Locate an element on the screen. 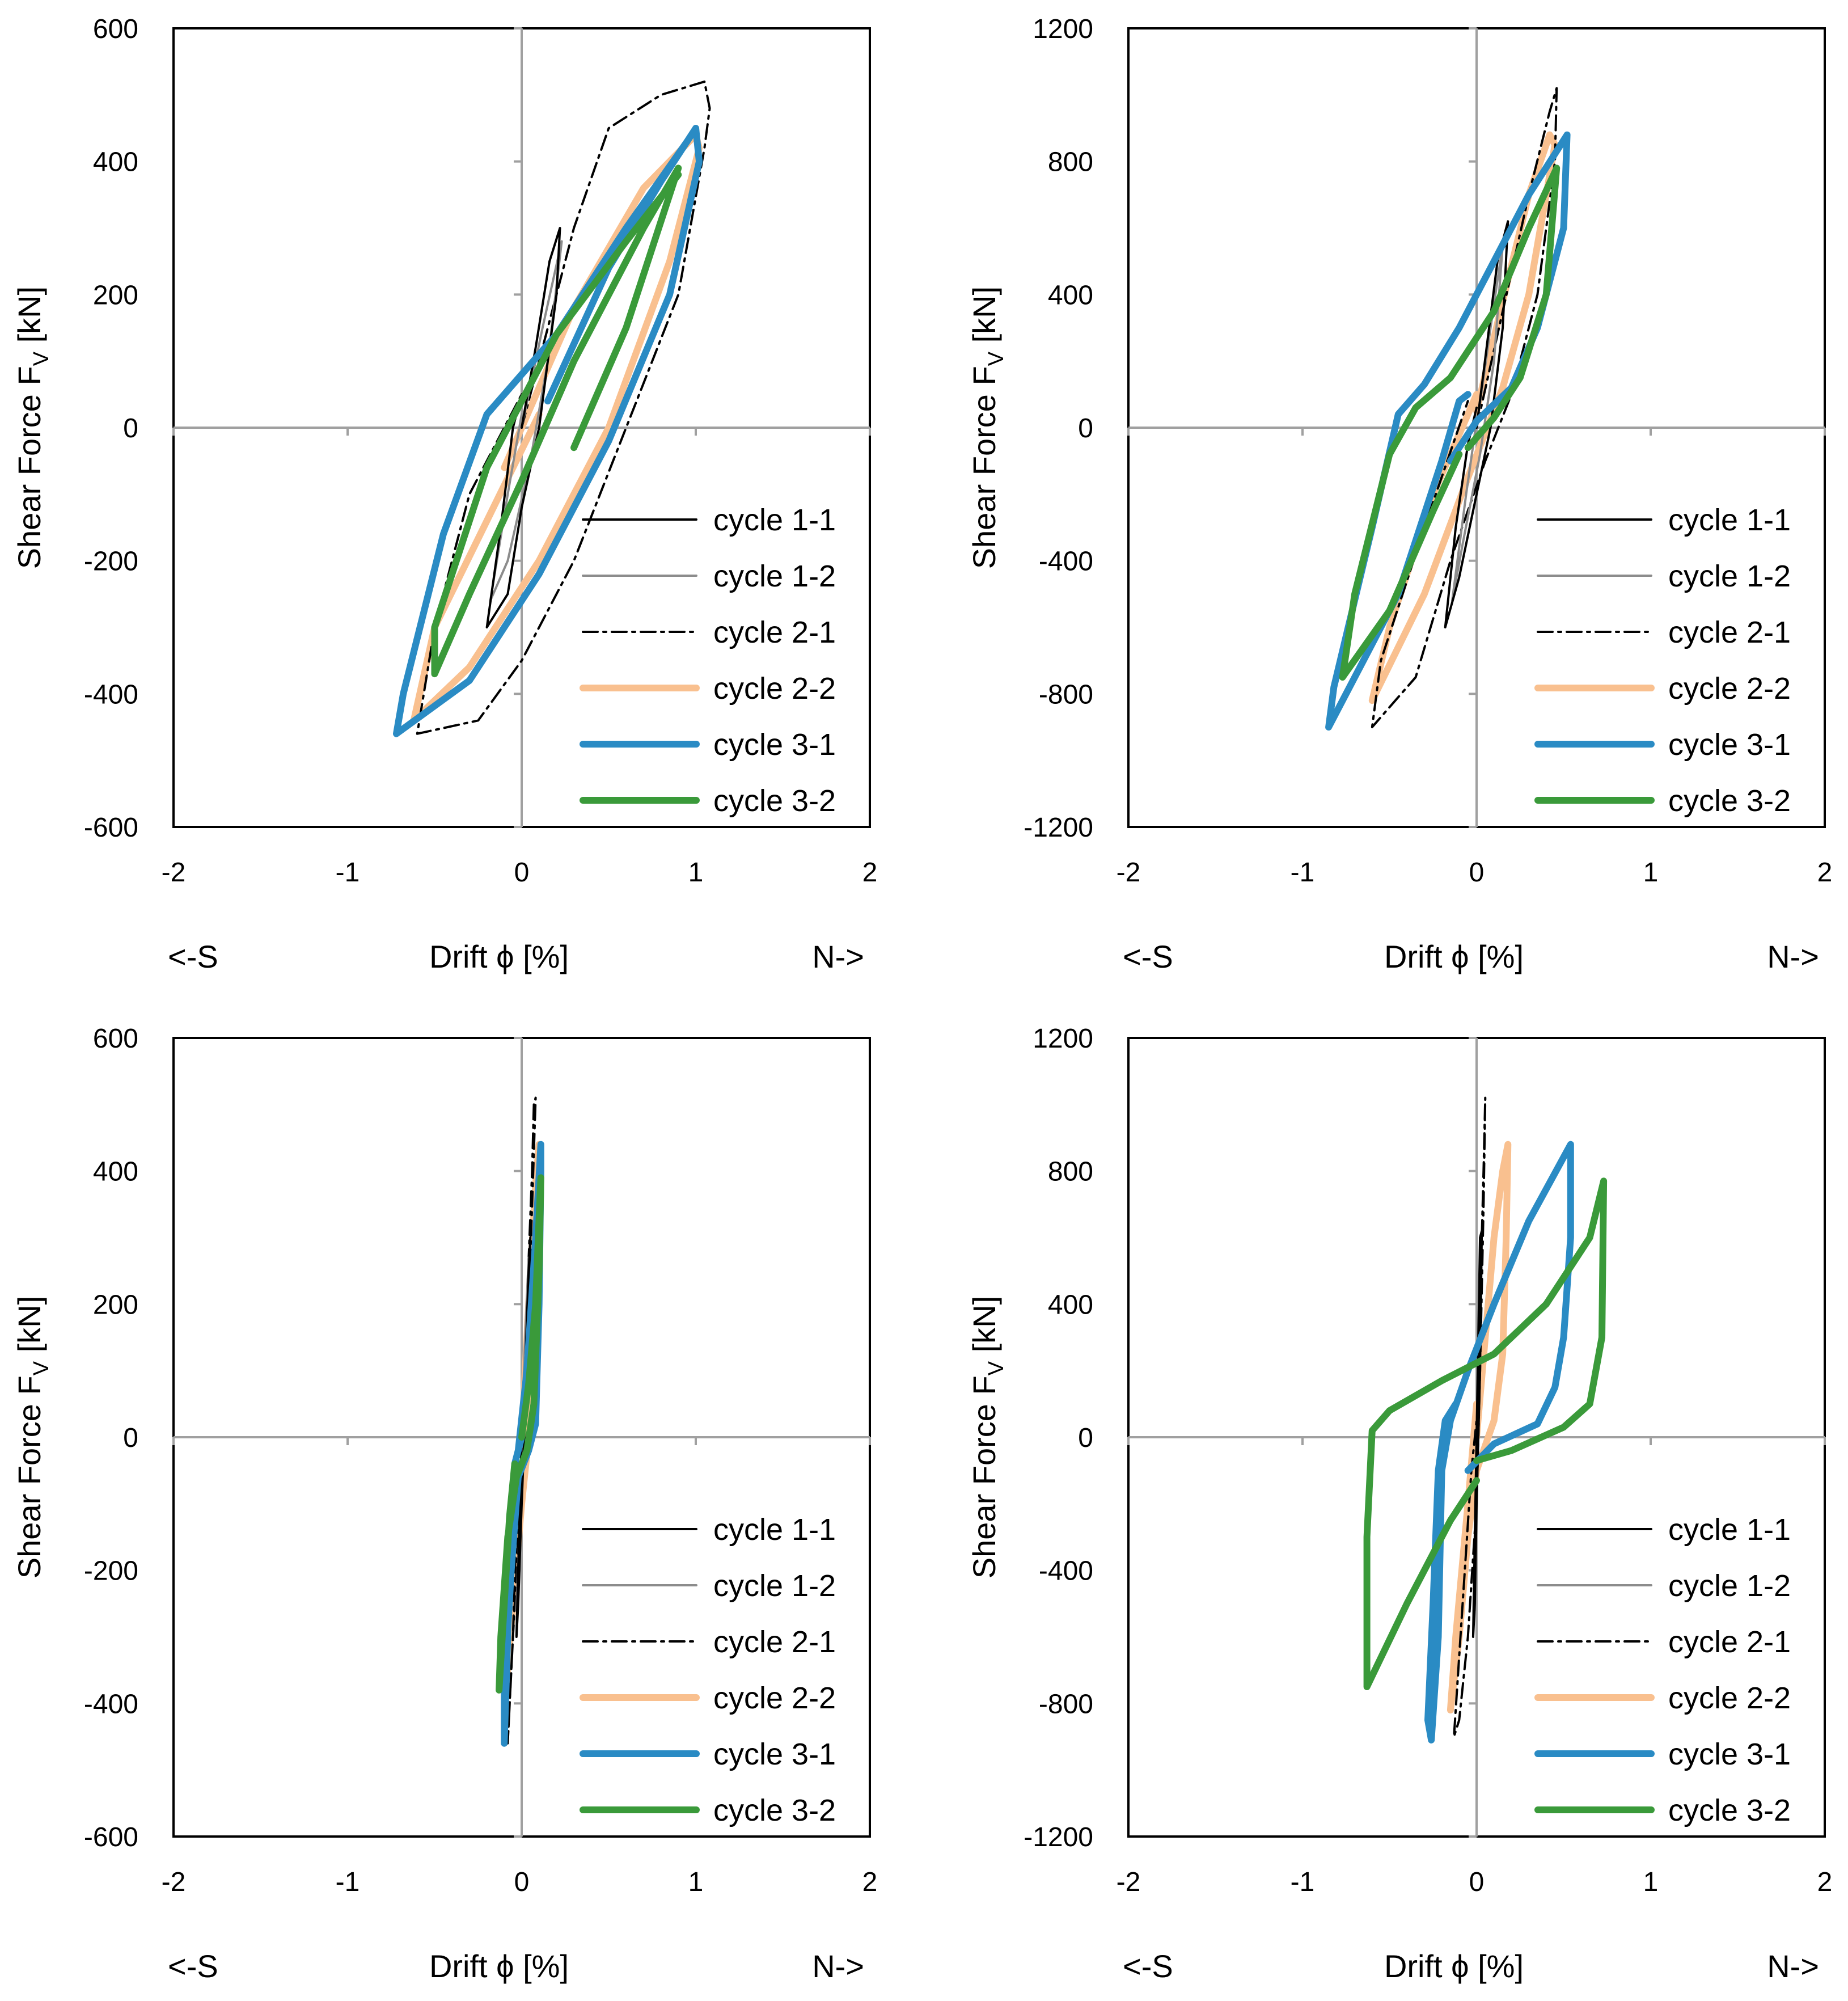 This screenshot has width=1848, height=2001. series-line-c21 is located at coordinates (563, 407).